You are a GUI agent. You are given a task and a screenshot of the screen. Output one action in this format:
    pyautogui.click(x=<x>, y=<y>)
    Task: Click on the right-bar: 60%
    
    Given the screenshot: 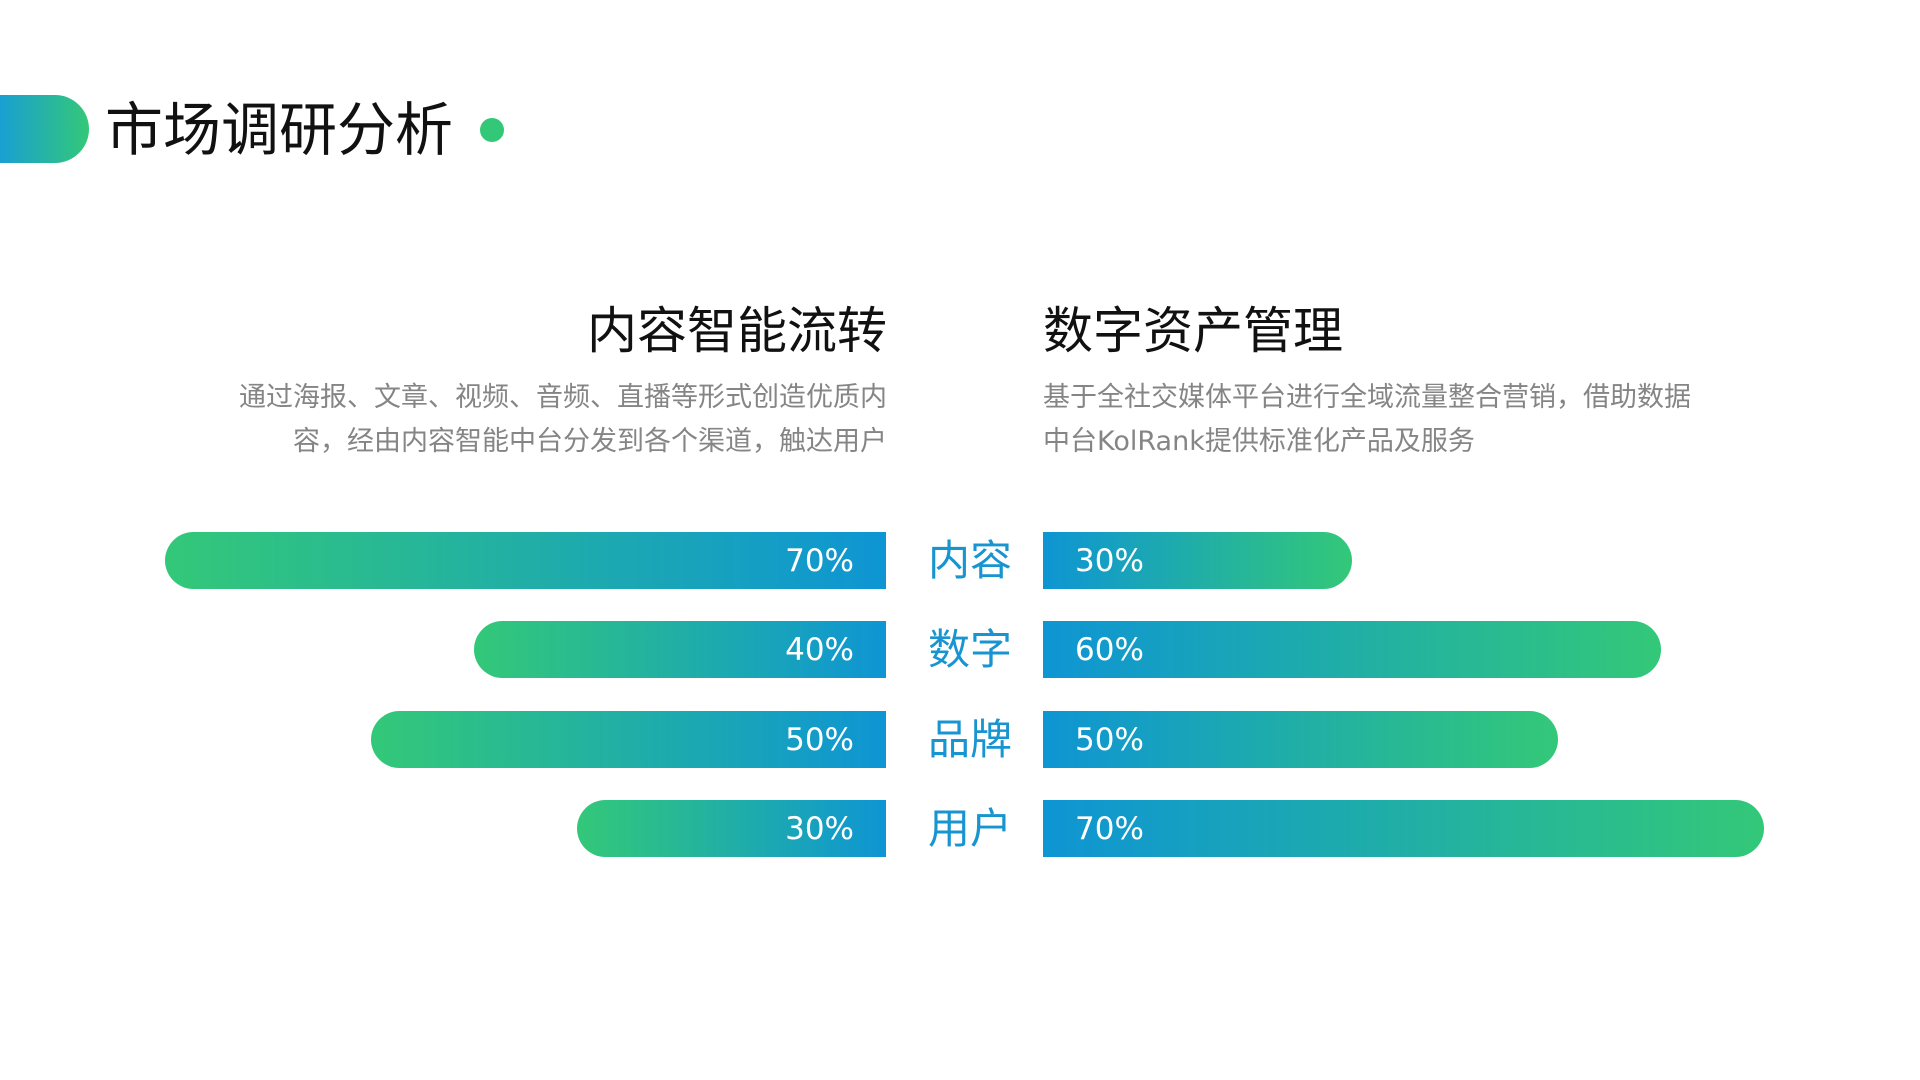 What is the action you would take?
    pyautogui.click(x=1352, y=649)
    